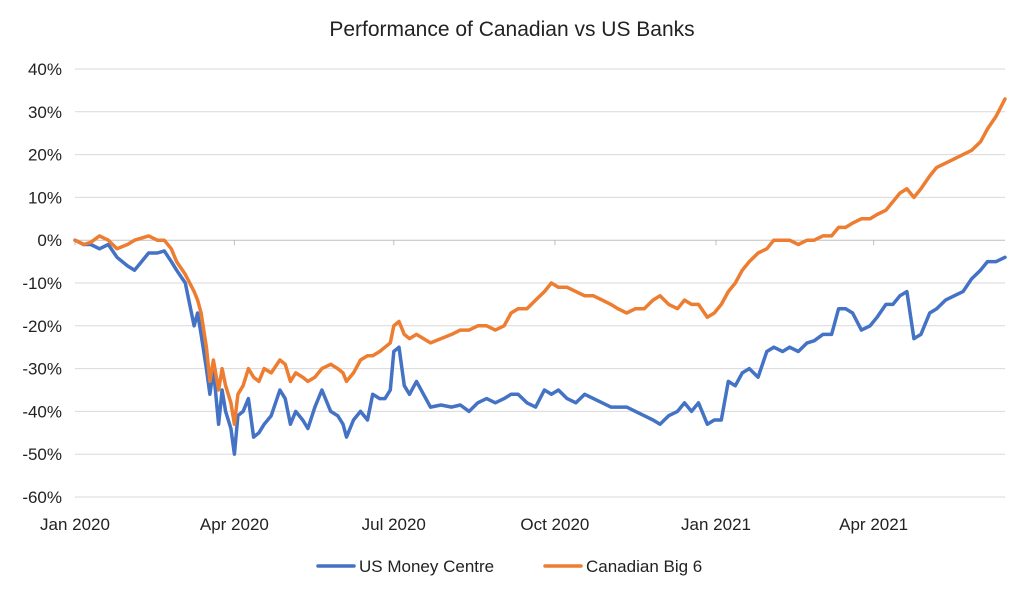 The image size is (1024, 596). I want to click on chart-title: Performance of Canadian vs US Banks, so click(511, 29).